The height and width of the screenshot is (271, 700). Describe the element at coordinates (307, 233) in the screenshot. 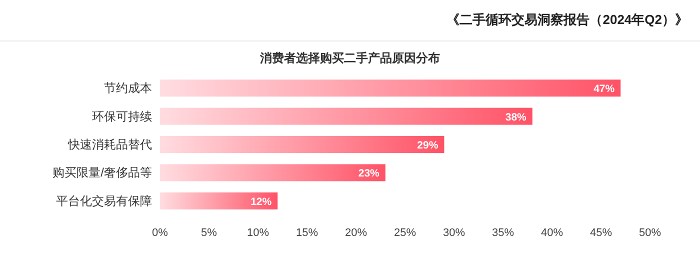

I see `x-tick-label: 15%` at that location.